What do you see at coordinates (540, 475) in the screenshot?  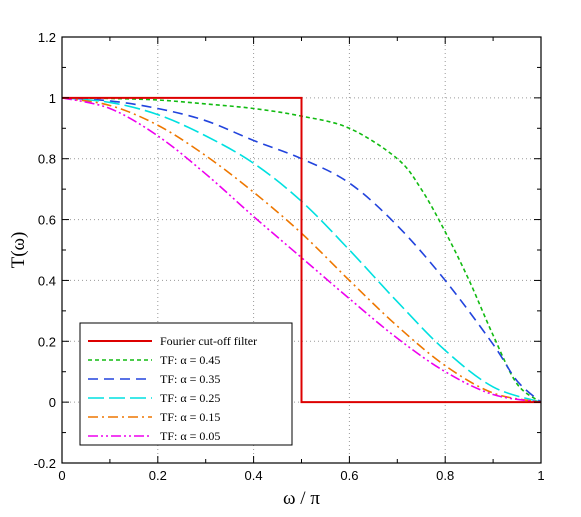 I see `x-tick-label: 1` at bounding box center [540, 475].